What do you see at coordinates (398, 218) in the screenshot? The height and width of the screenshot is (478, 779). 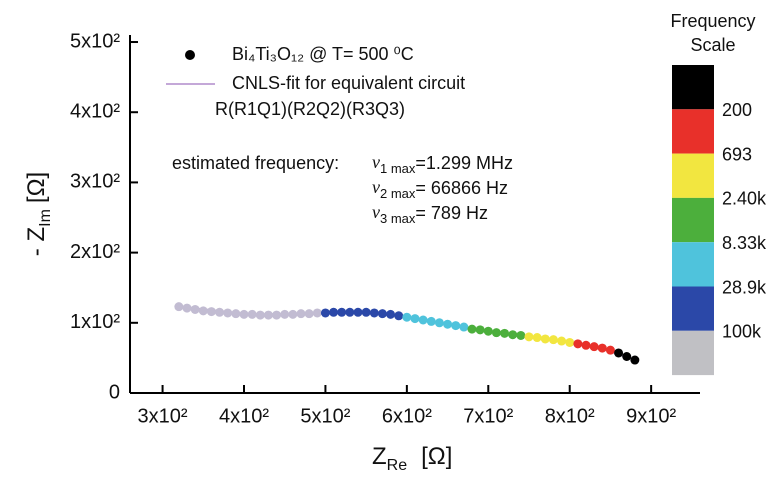 I see `nu-sub: 3 max` at bounding box center [398, 218].